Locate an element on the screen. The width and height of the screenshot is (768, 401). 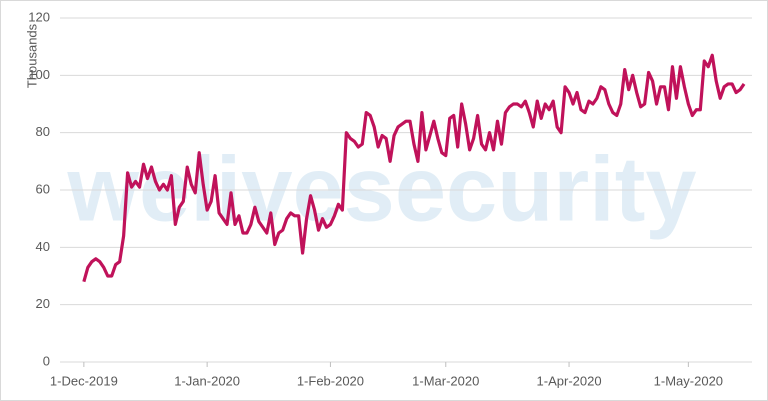
x-tick-label: 1-Apr-2020 is located at coordinates (569, 380).